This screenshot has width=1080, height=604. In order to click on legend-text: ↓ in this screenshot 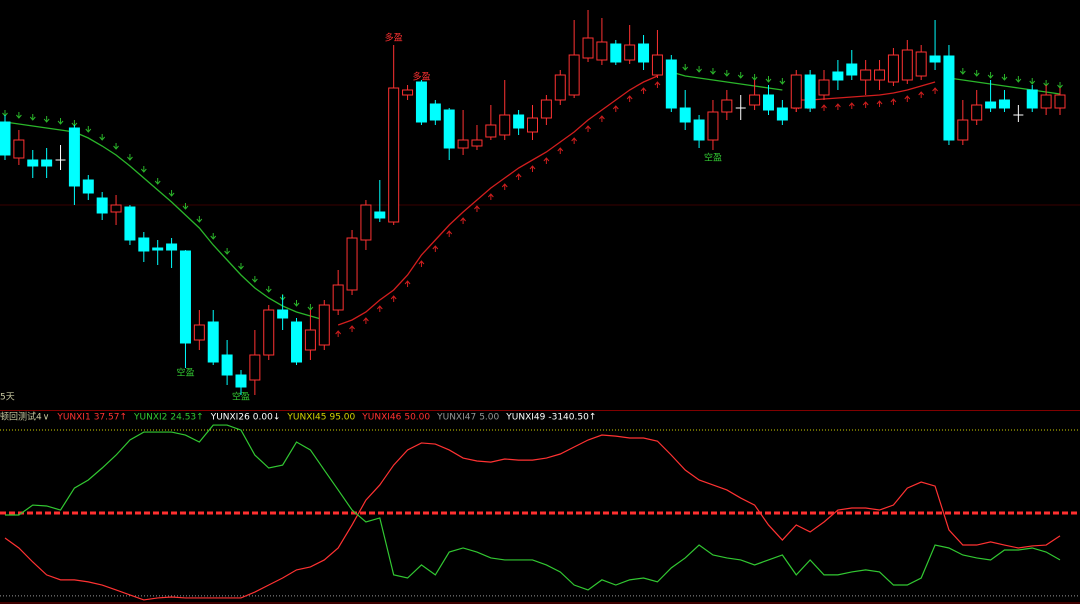, I will do `click(277, 418)`.